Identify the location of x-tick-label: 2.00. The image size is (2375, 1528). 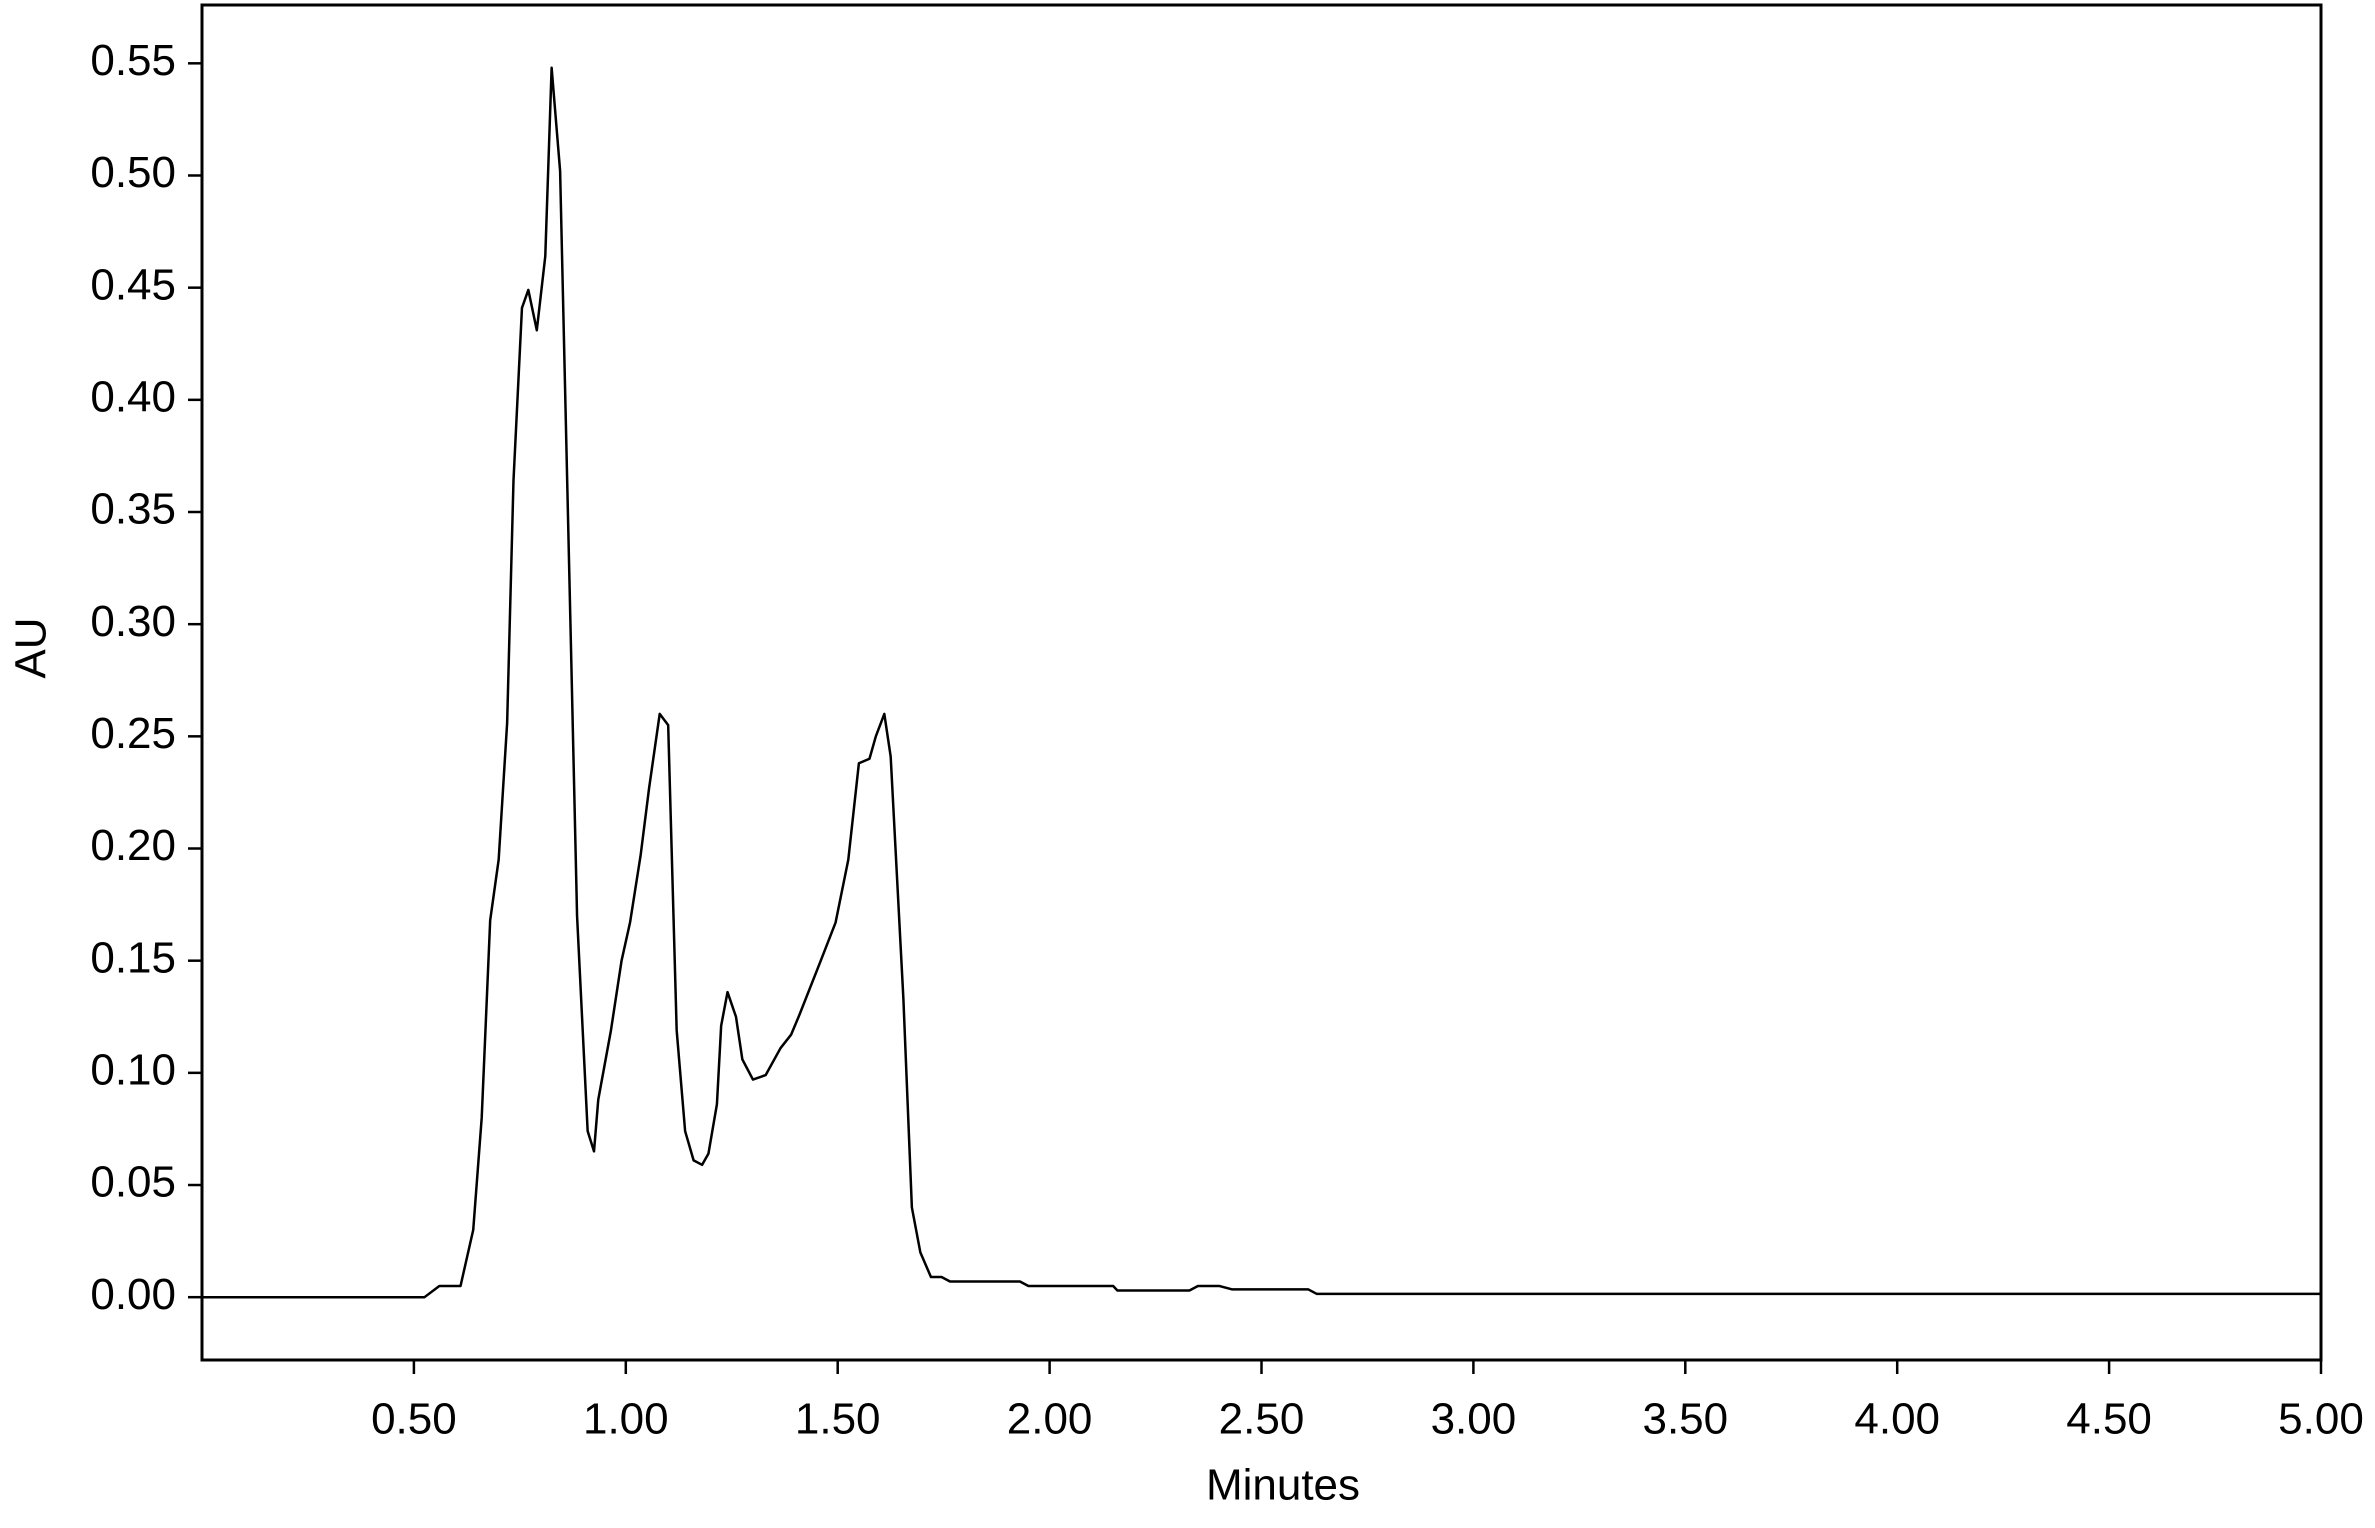
(1050, 1419).